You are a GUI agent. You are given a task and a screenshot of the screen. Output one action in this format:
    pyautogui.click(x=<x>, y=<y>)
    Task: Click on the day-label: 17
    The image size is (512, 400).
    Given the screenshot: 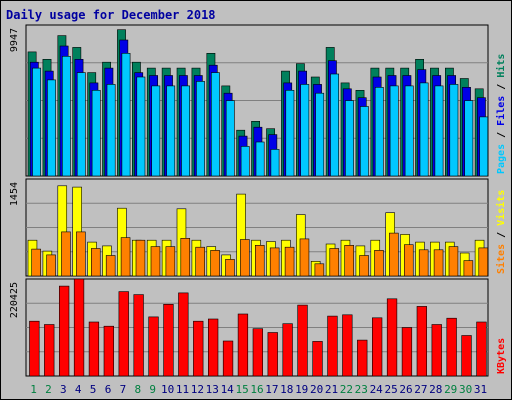 What is the action you would take?
    pyautogui.click(x=271, y=389)
    